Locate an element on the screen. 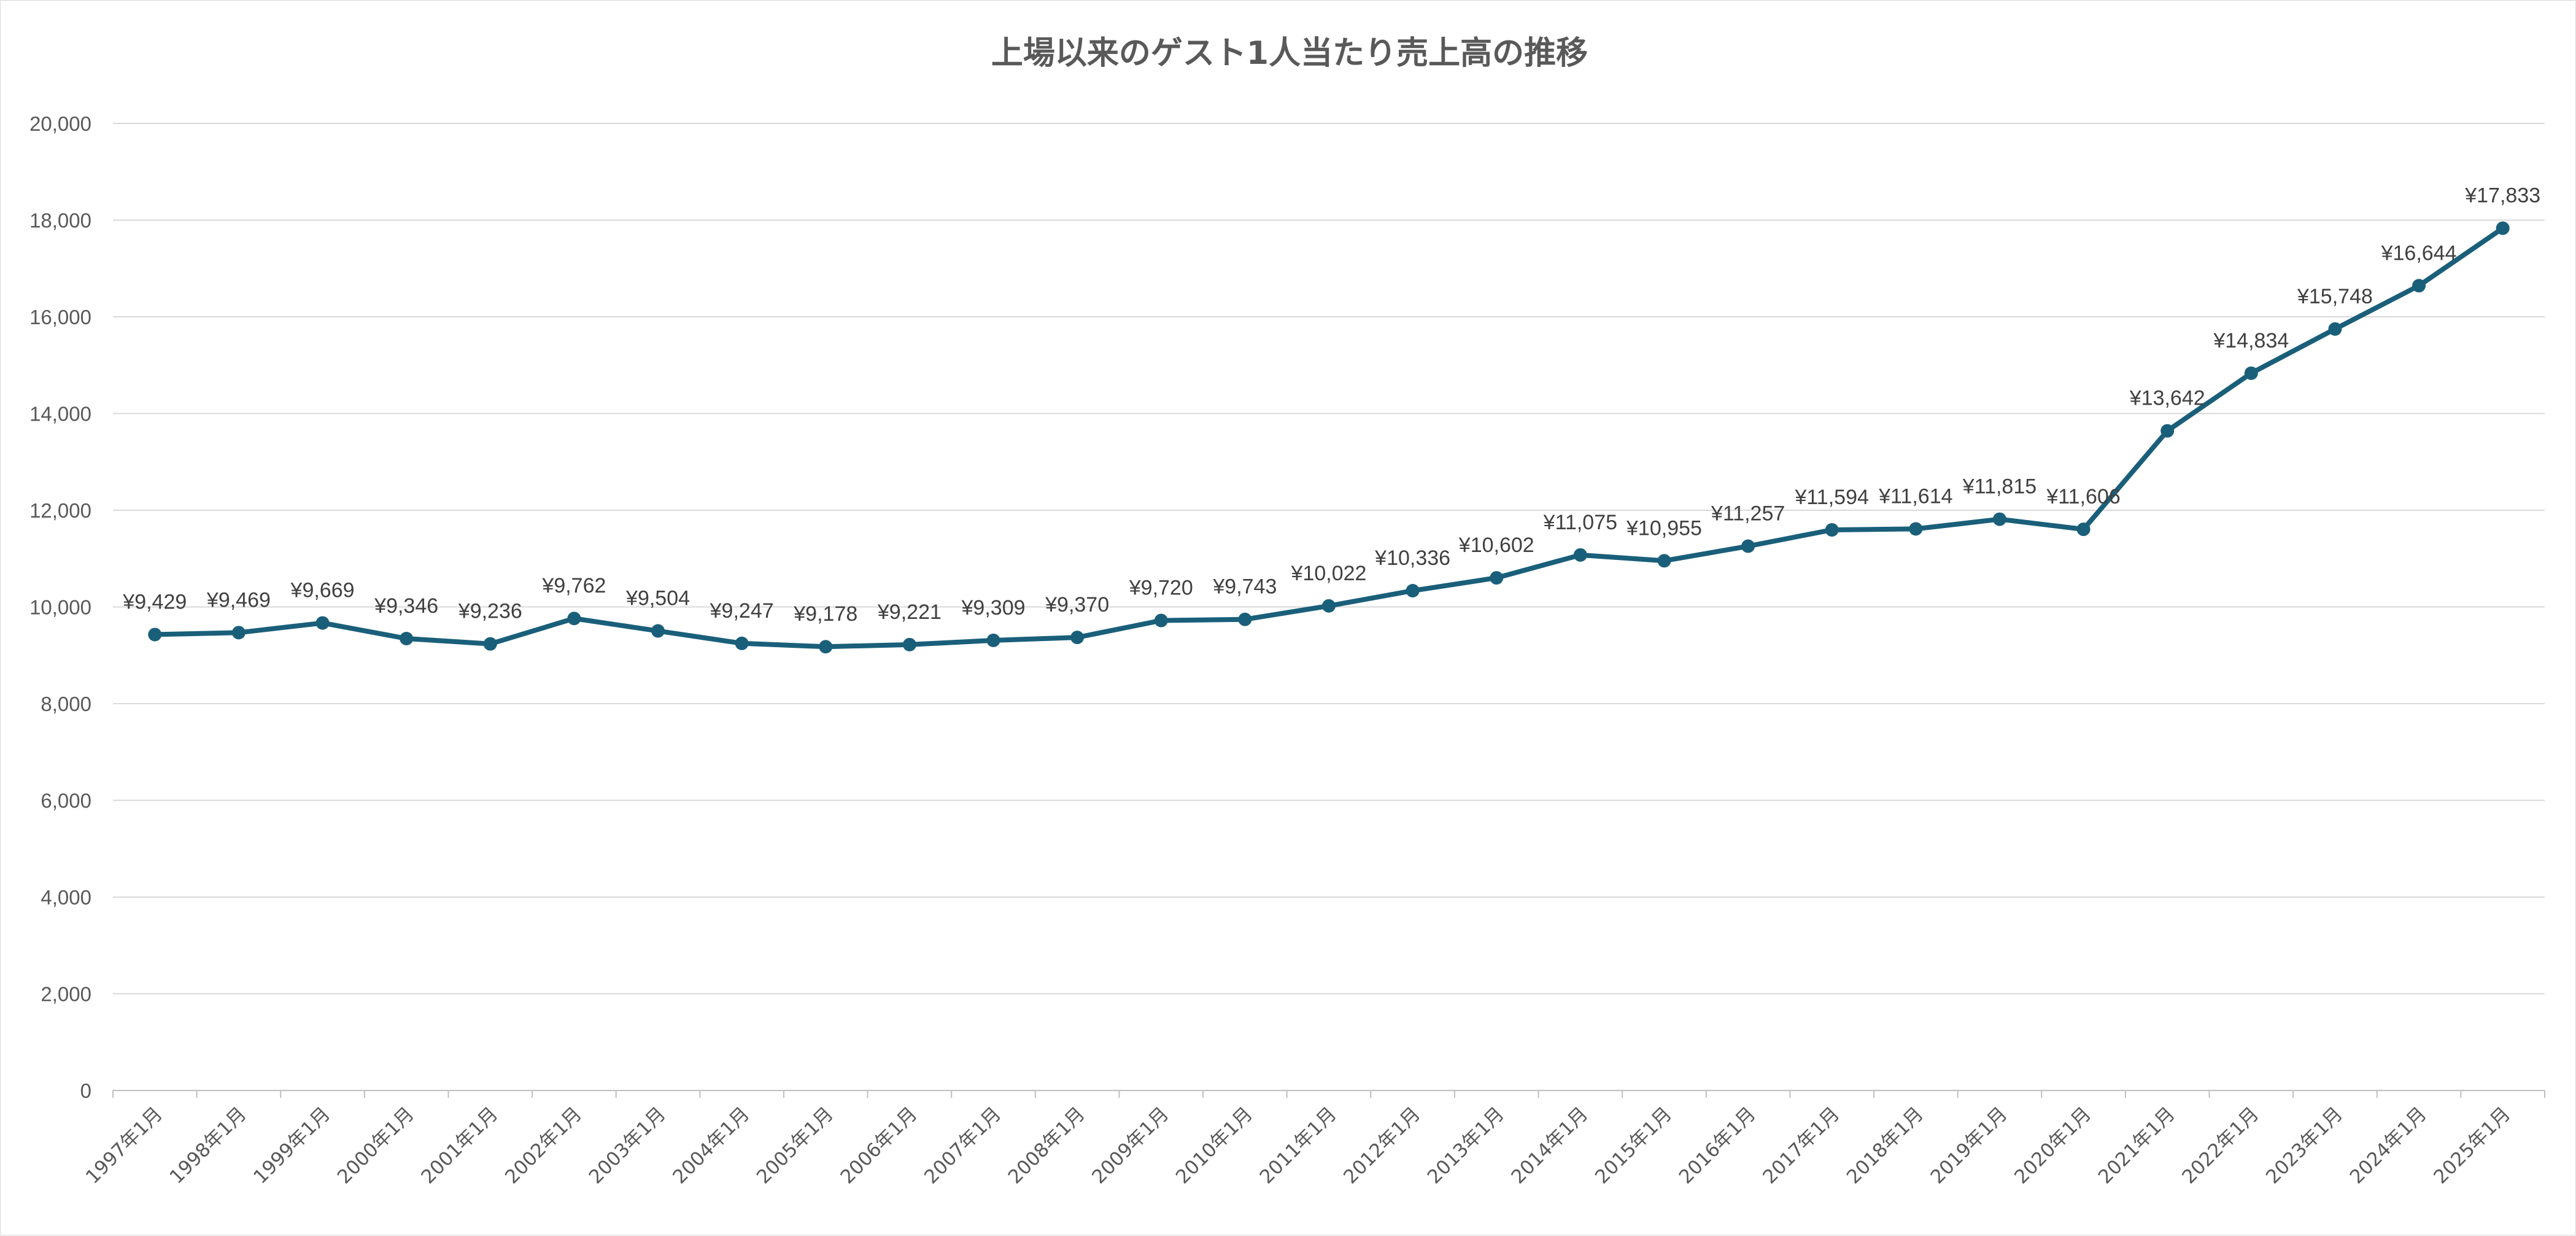 This screenshot has width=2576, height=1236. x-tick-label: 2016年1月 is located at coordinates (1717, 1145).